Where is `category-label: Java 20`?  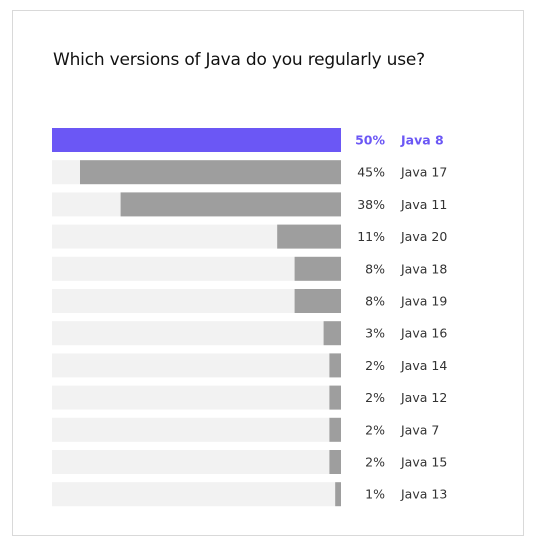
category-label: Java 20 is located at coordinates (423, 236).